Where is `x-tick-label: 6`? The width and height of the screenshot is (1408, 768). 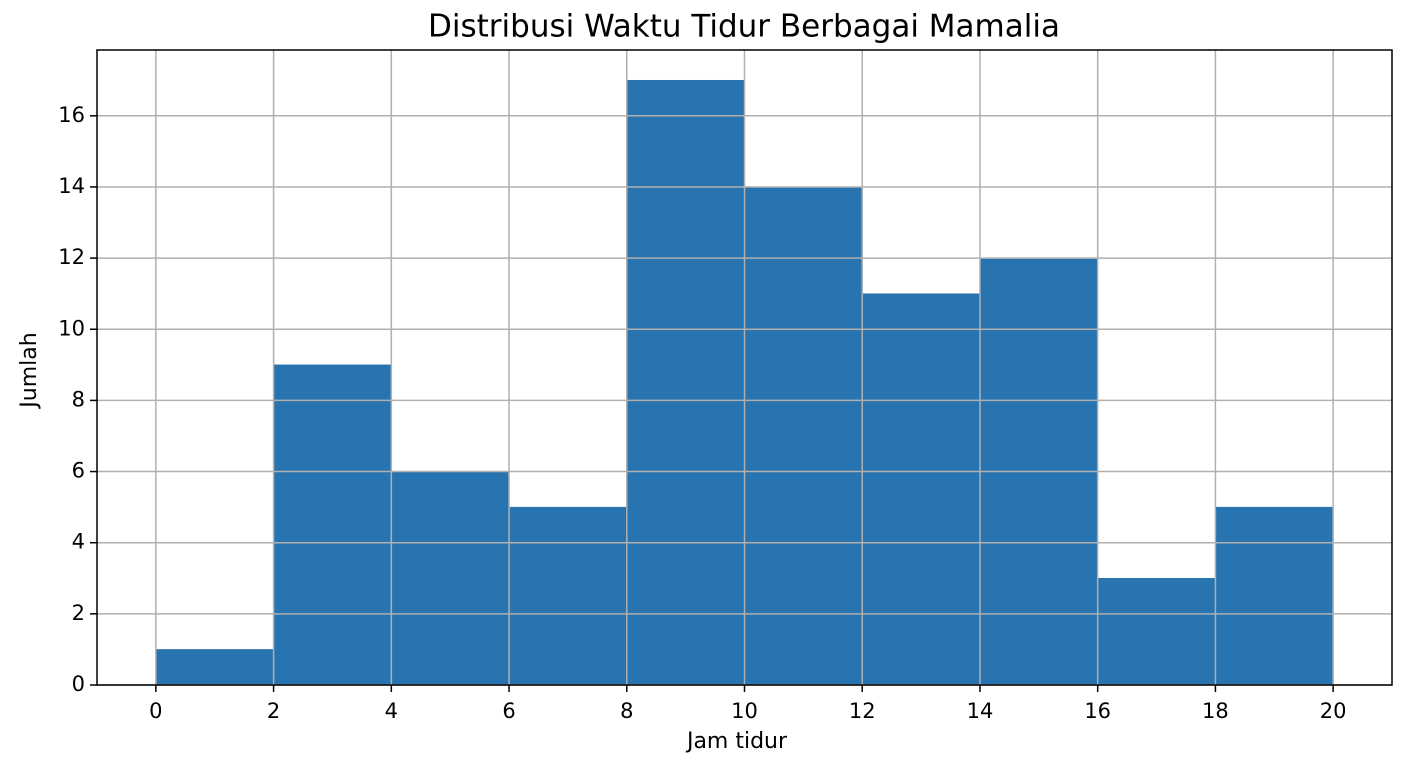 x-tick-label: 6 is located at coordinates (508, 711).